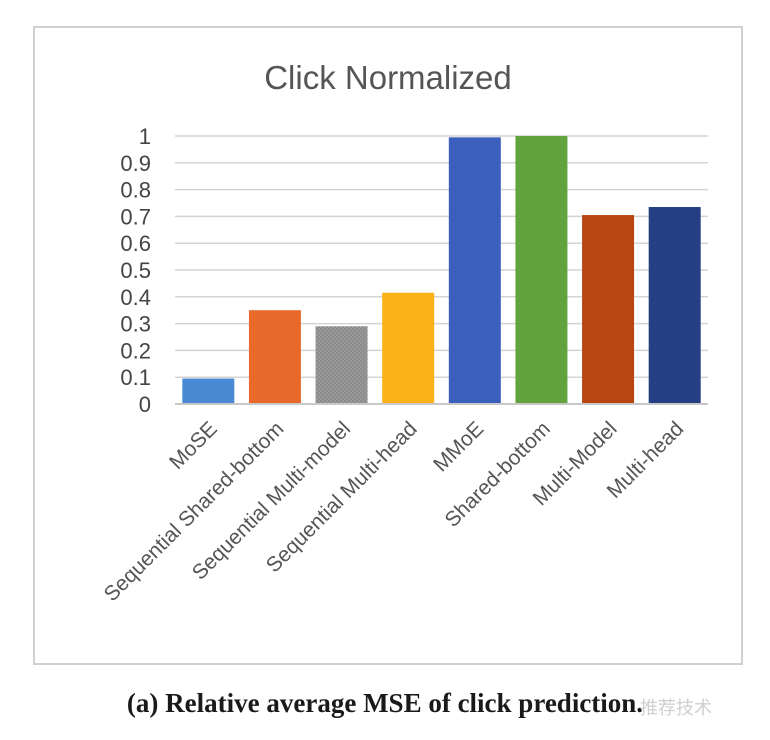 Image resolution: width=770 pixels, height=740 pixels. What do you see at coordinates (676, 708) in the screenshot?
I see `watermark: 推荐技术` at bounding box center [676, 708].